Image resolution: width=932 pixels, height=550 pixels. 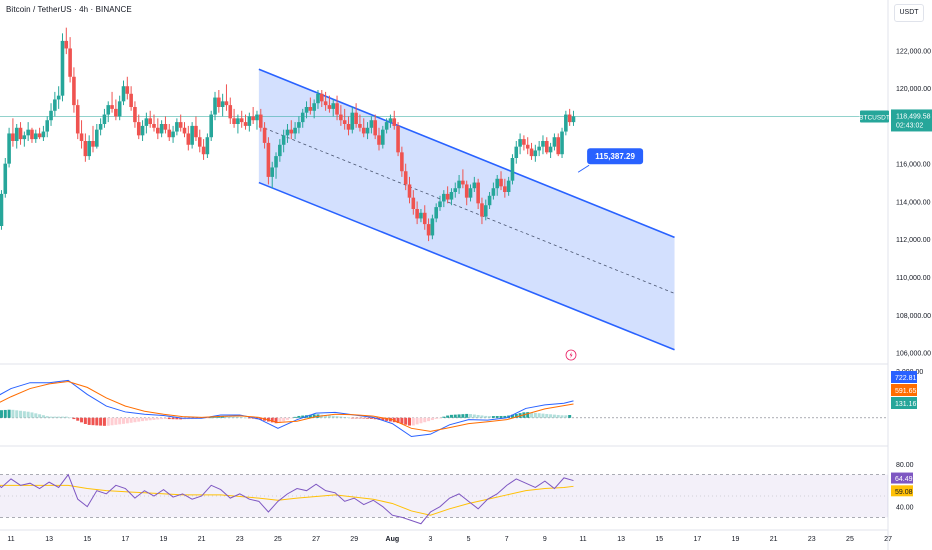 What do you see at coordinates (469, 539) in the screenshot?
I see `x-tick-label: 5` at bounding box center [469, 539].